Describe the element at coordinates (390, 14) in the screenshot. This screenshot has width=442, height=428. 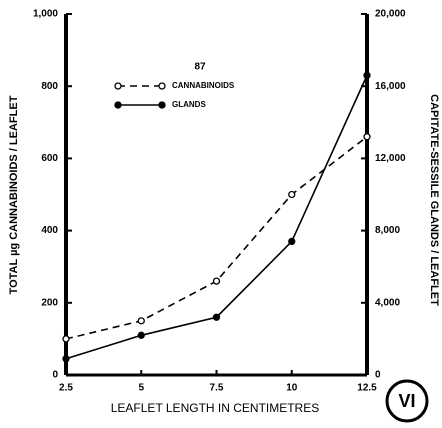
I see `y2-tick-label: 20,000` at that location.